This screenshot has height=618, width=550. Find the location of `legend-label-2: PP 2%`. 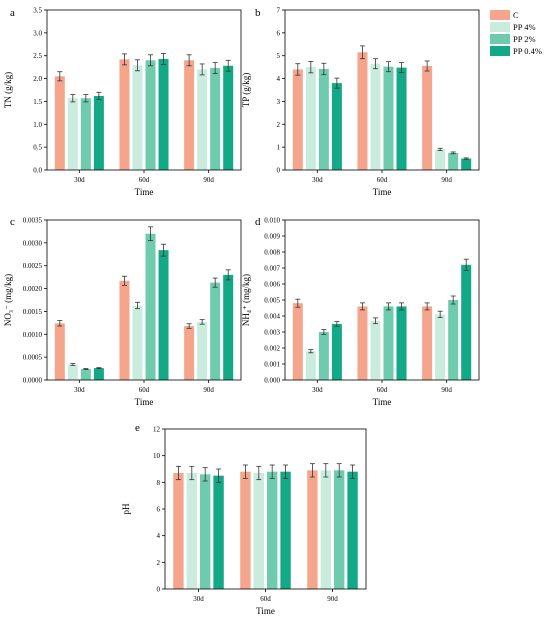

legend-label-2: PP 2% is located at coordinates (524, 39).